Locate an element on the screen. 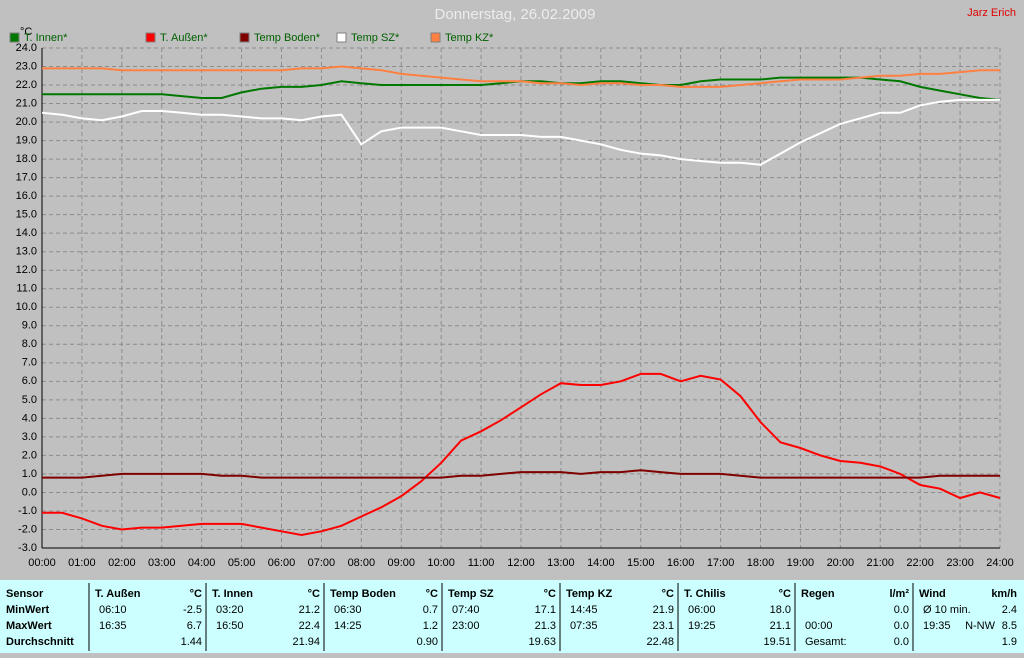 The height and width of the screenshot is (658, 1024). x-tick-label: 02:00 is located at coordinates (122, 563).